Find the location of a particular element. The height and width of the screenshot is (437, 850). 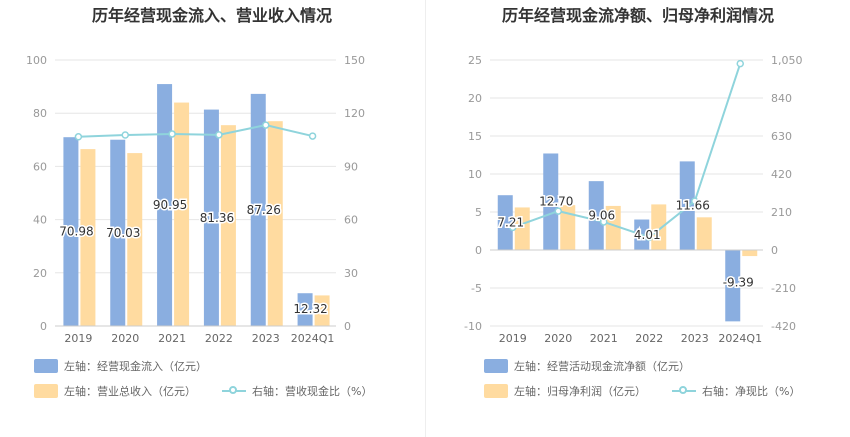

y-tick-right: -210 is located at coordinates (783, 288).